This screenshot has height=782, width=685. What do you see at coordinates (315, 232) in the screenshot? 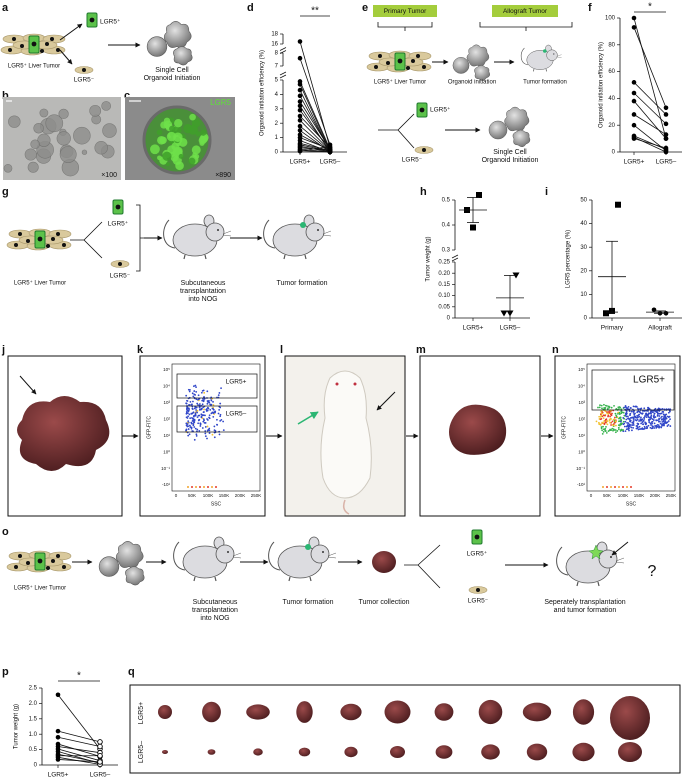
I see `mouse-head` at bounding box center [315, 232].